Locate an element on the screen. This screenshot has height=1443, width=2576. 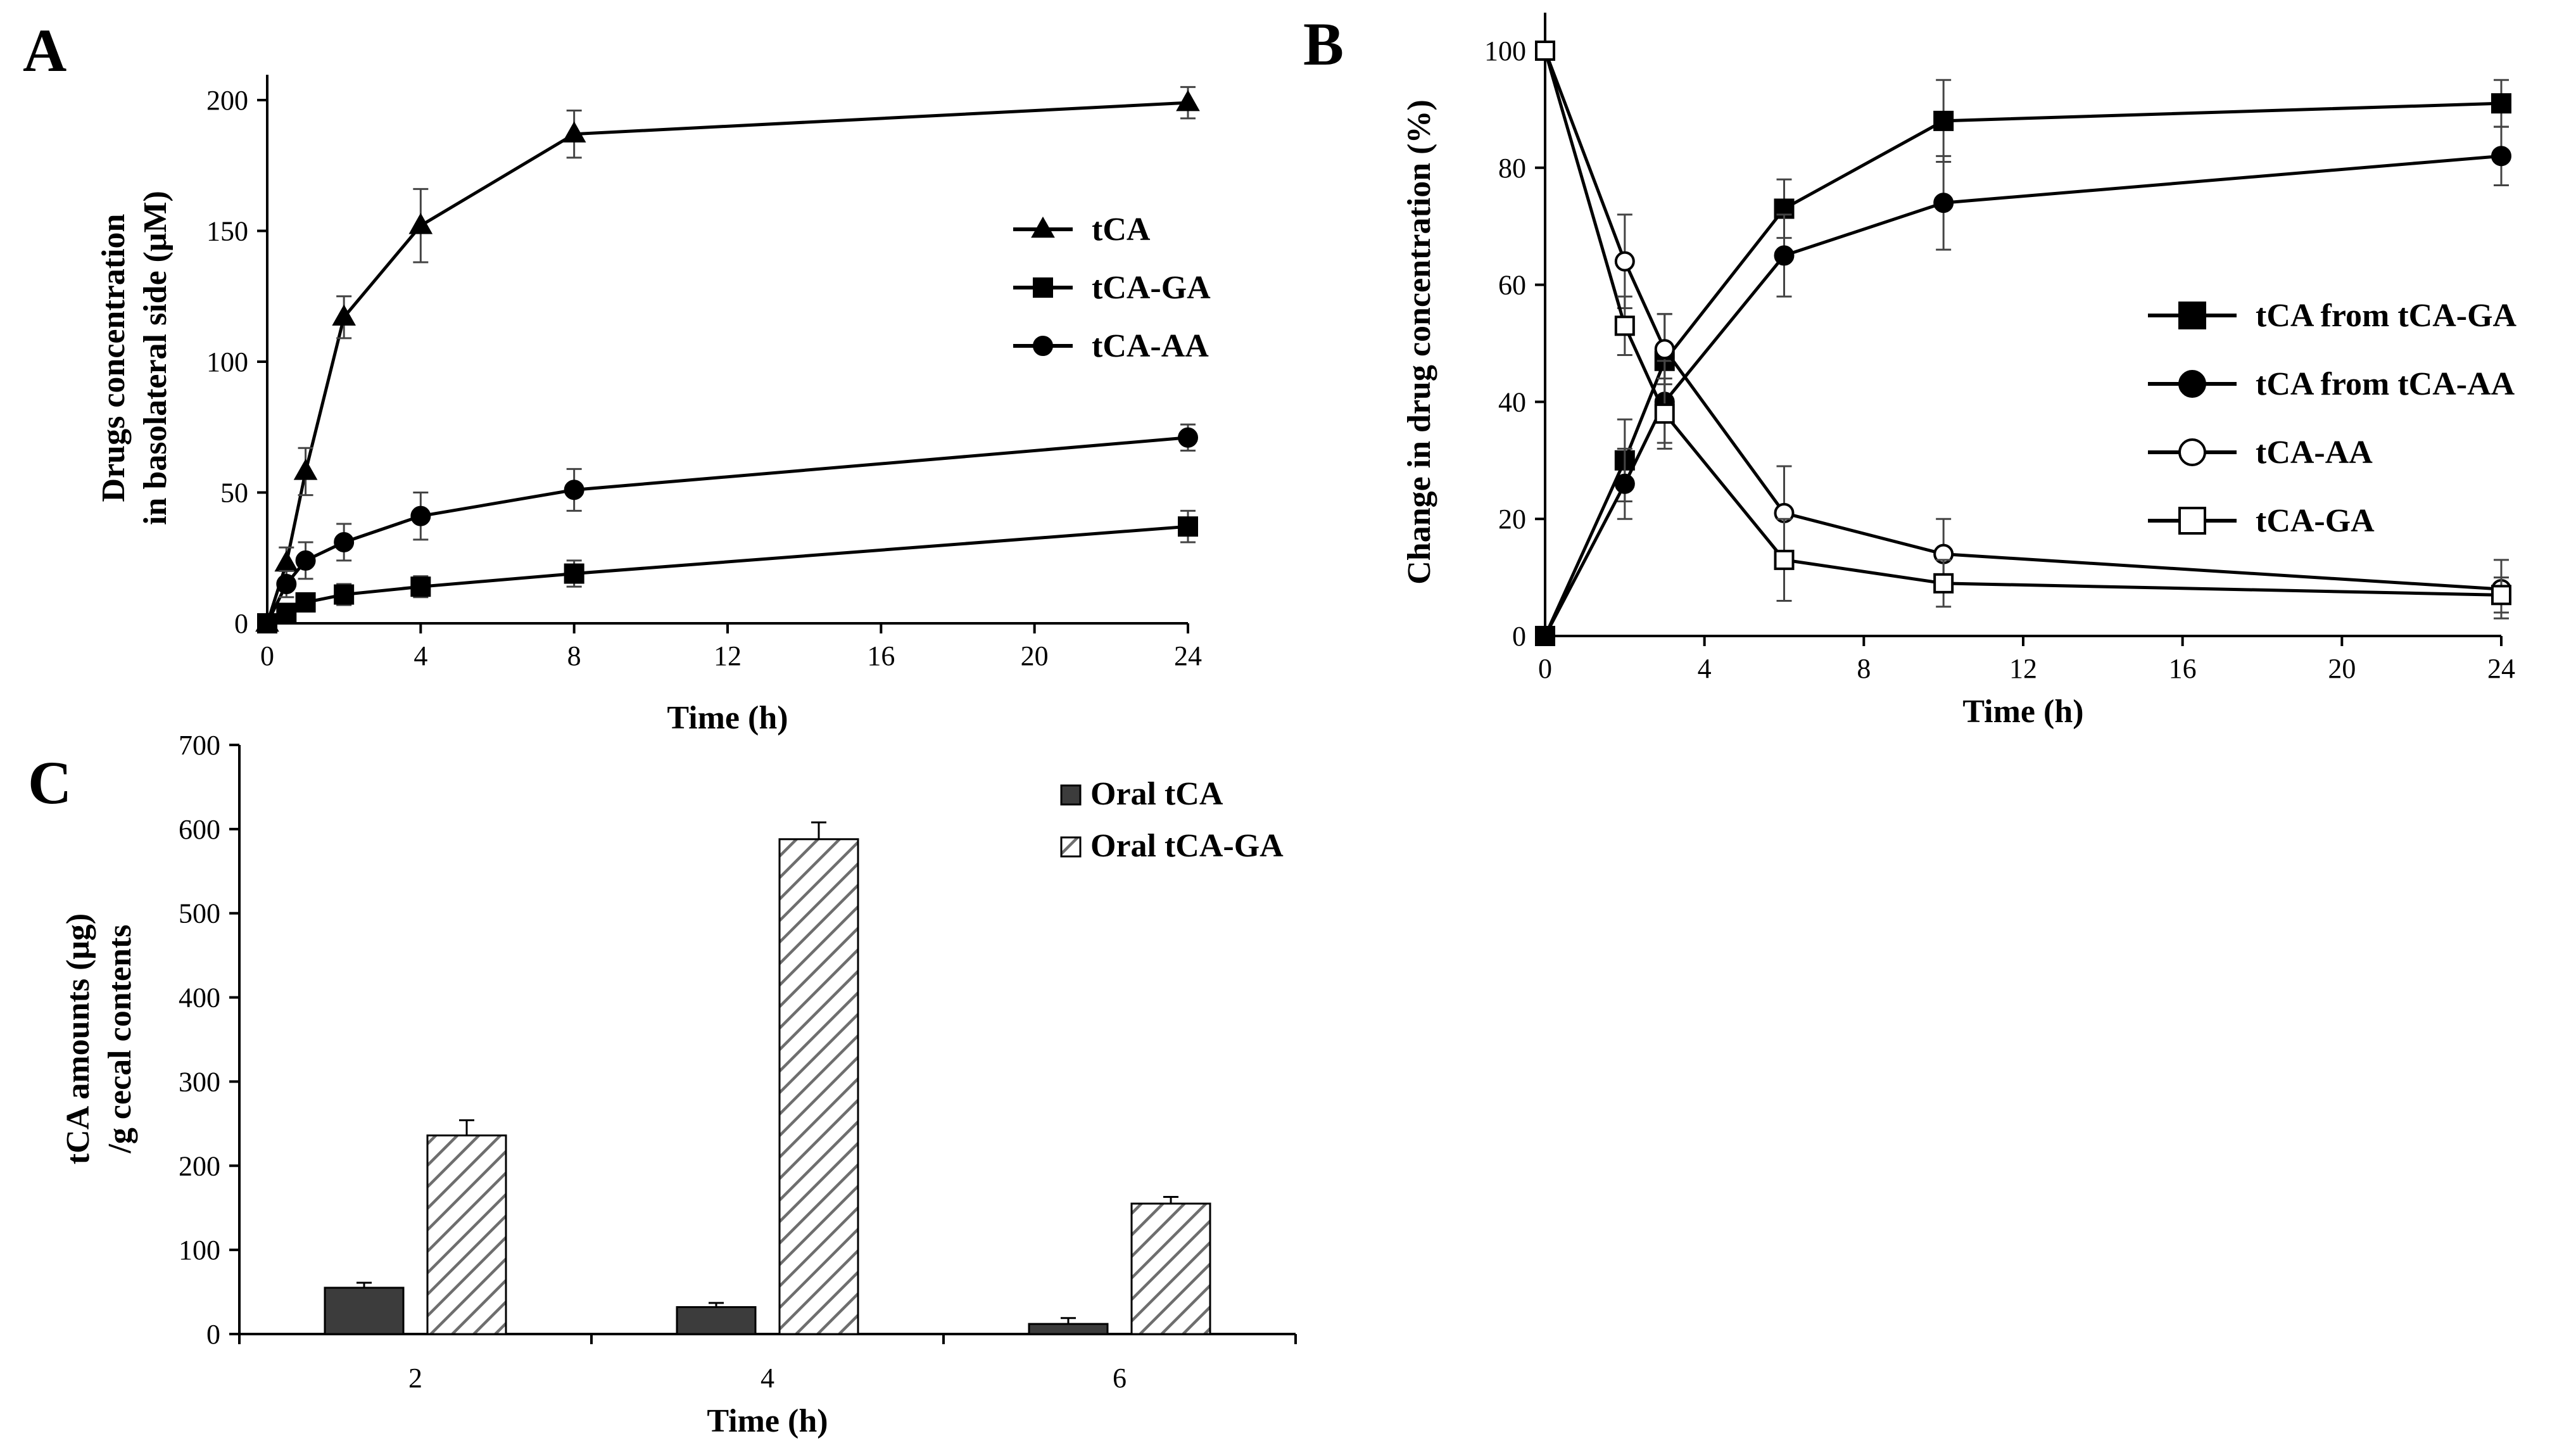
x-tick-label: 6 is located at coordinates (1120, 1378).